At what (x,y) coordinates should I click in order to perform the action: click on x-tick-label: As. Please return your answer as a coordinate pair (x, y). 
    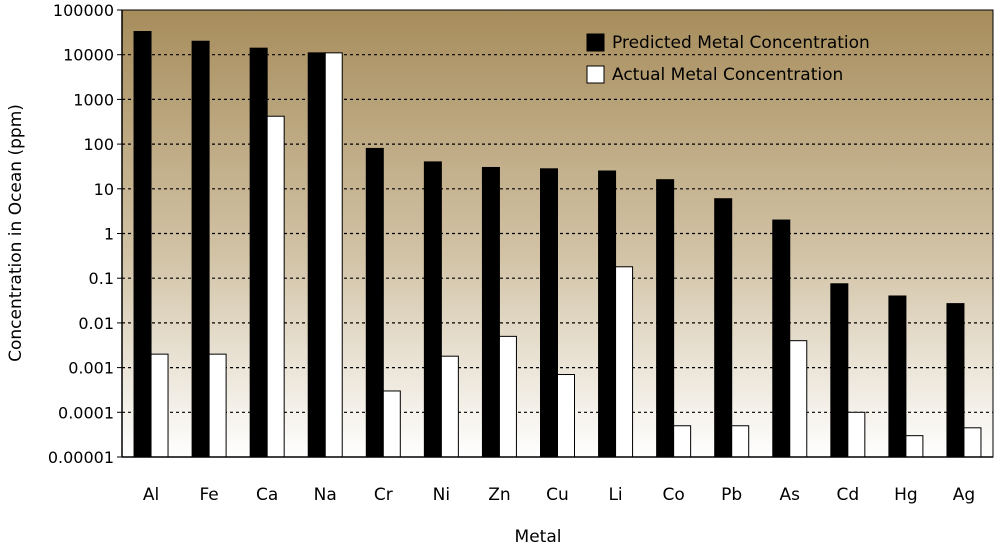
    Looking at the image, I should click on (790, 495).